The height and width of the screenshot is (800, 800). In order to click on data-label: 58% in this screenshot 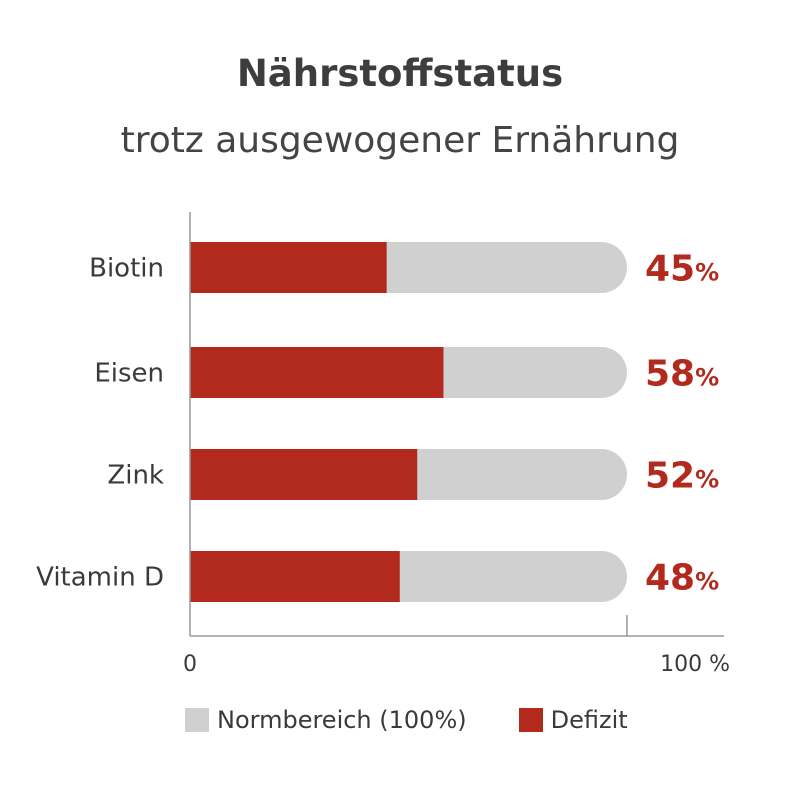, I will do `click(682, 374)`.